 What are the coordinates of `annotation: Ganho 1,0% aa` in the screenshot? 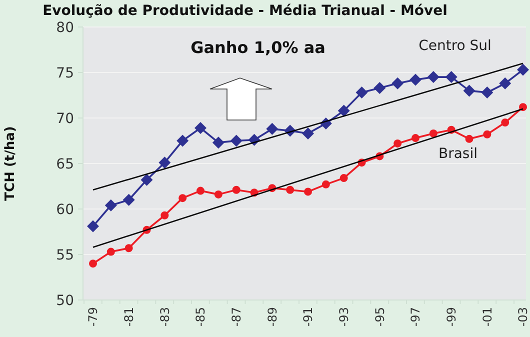 It's located at (258, 47).